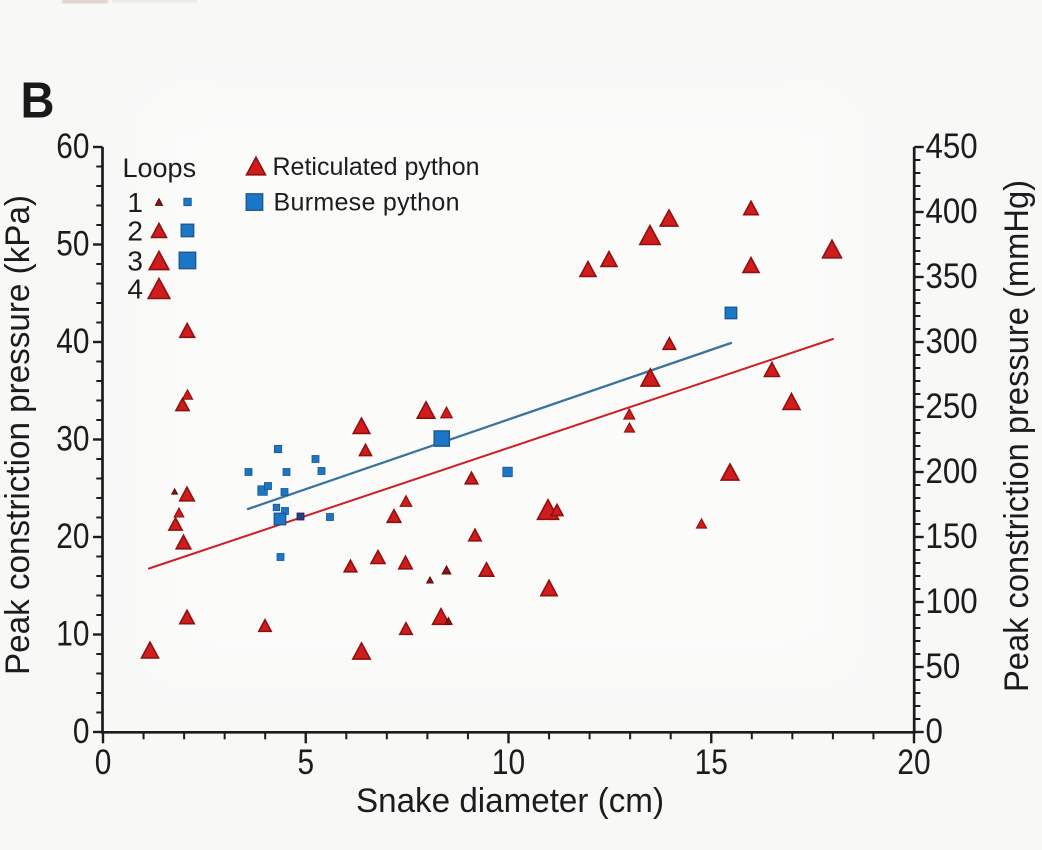  Describe the element at coordinates (18, 435) in the screenshot. I see `svg-text:Peak constriction pressure (kP: Peak constriction pressure (kPa)` at that location.